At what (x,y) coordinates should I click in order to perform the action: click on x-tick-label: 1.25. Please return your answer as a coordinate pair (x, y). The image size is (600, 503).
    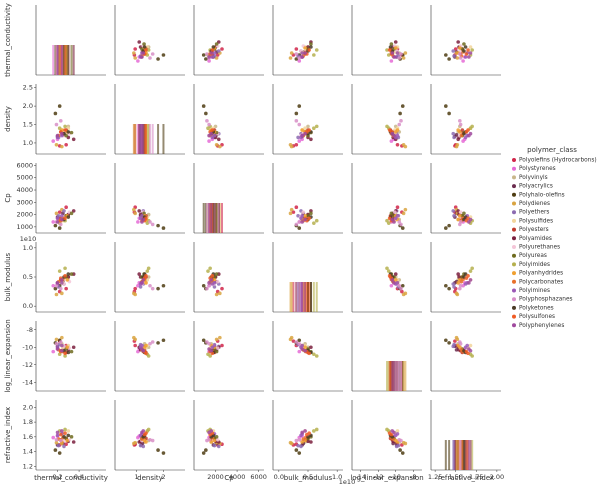
    Looking at the image, I should click on (435, 477).